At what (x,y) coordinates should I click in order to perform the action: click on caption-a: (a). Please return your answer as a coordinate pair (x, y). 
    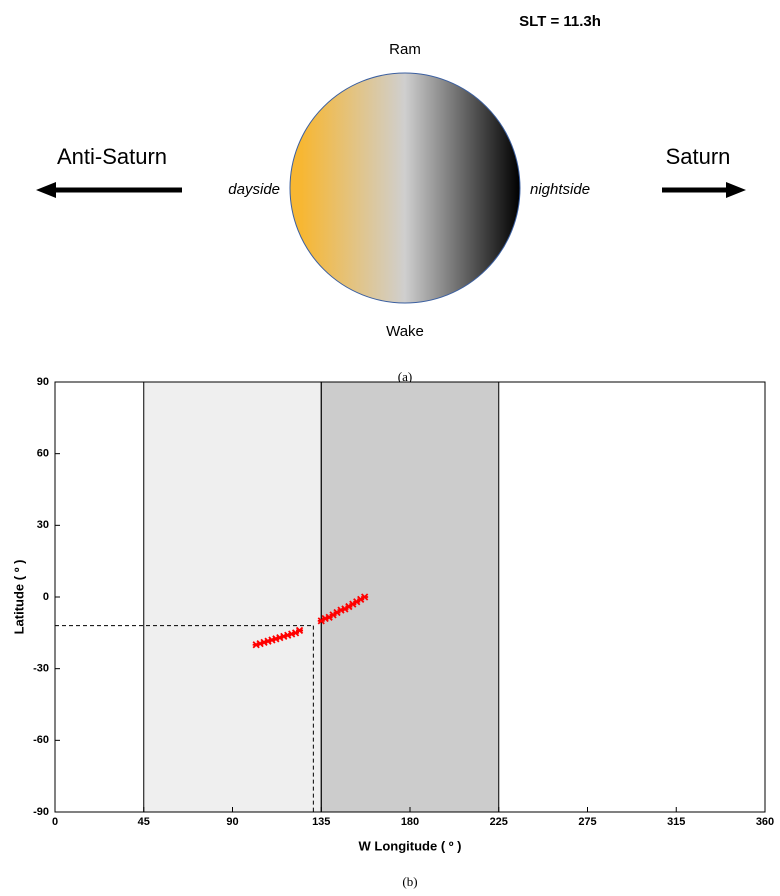
    Looking at the image, I should click on (405, 376).